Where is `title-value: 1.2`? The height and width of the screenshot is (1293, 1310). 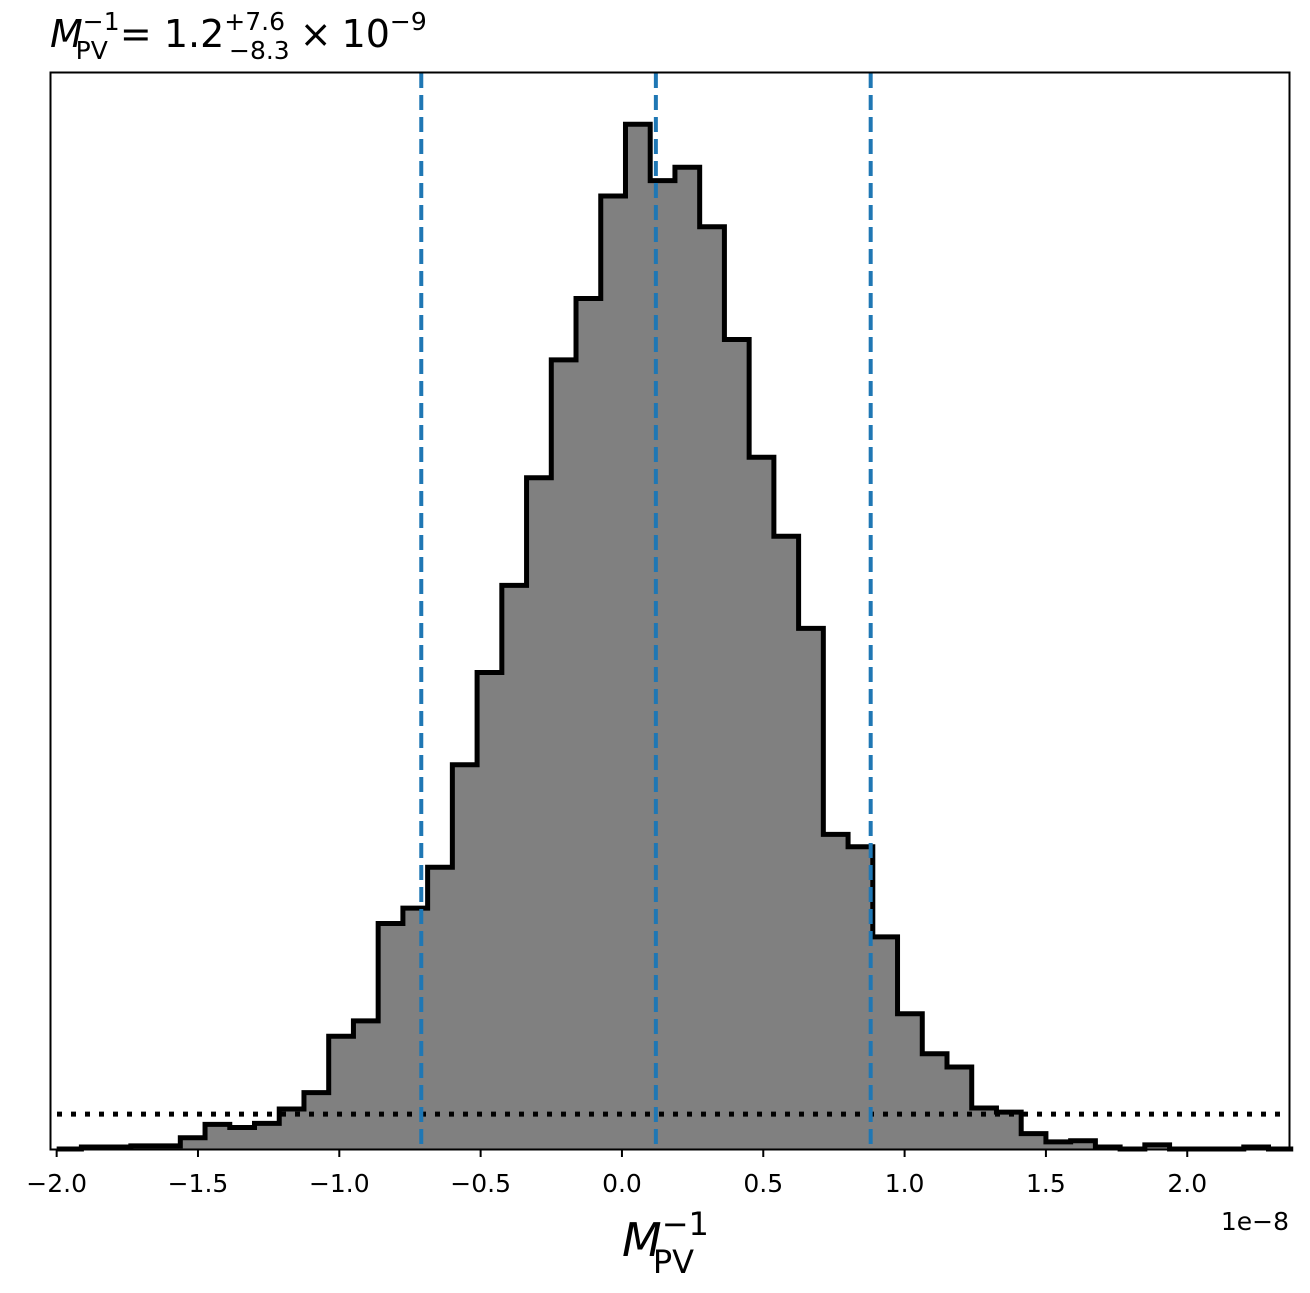
title-value: 1.2 is located at coordinates (194, 34).